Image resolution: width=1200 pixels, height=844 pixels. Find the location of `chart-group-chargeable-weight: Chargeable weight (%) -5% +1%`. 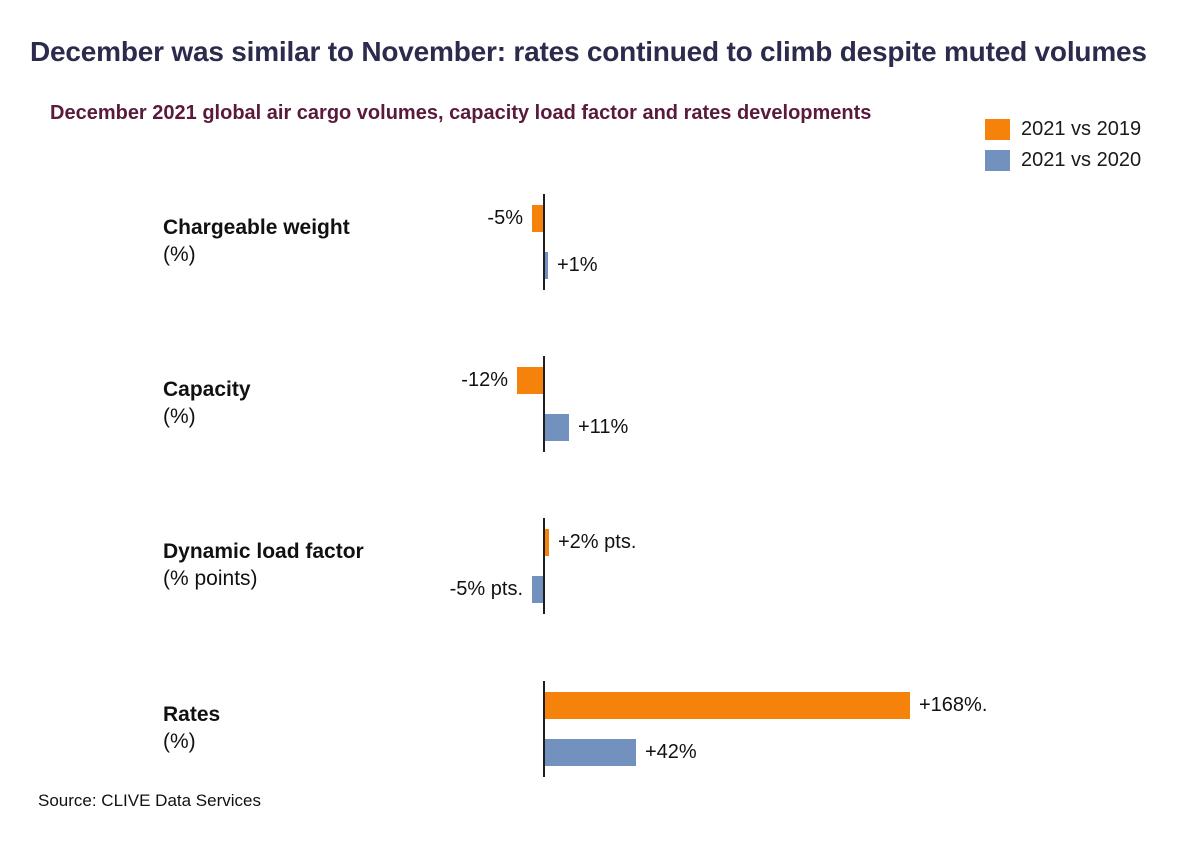

chart-group-chargeable-weight: Chargeable weight (%) -5% +1% is located at coordinates (600, 242).